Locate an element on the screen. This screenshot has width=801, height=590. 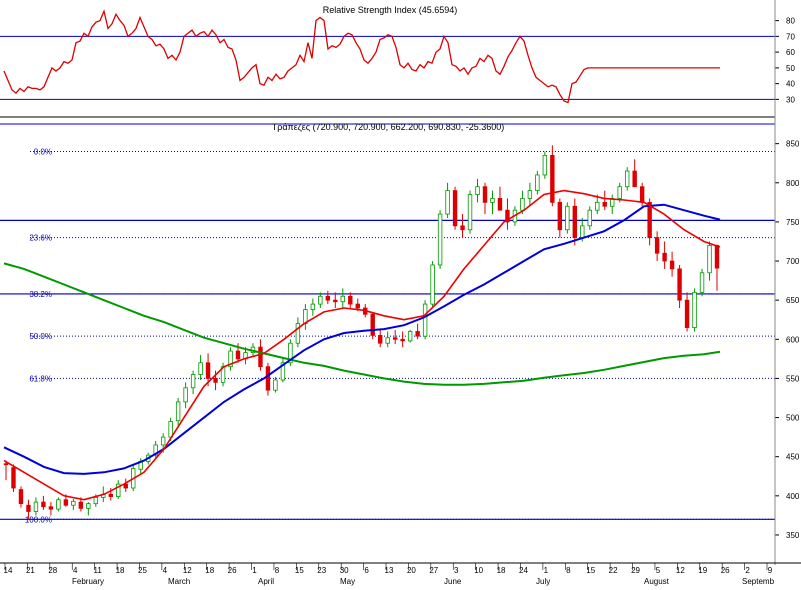
fib-label: 61.8% is located at coordinates (40, 378).